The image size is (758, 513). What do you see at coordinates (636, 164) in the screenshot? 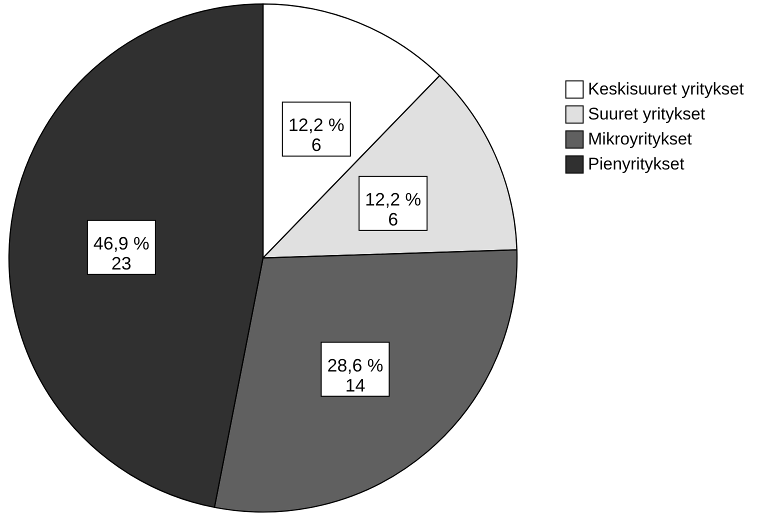
I see `legend-label: Pienyritykset` at bounding box center [636, 164].